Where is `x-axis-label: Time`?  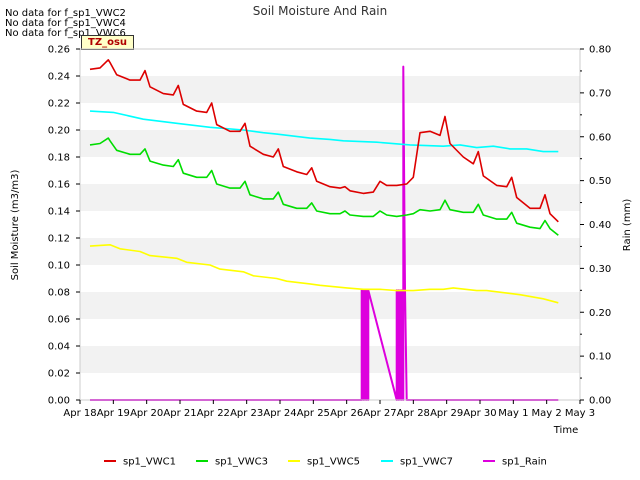 x-axis-label: Time is located at coordinates (565, 430).